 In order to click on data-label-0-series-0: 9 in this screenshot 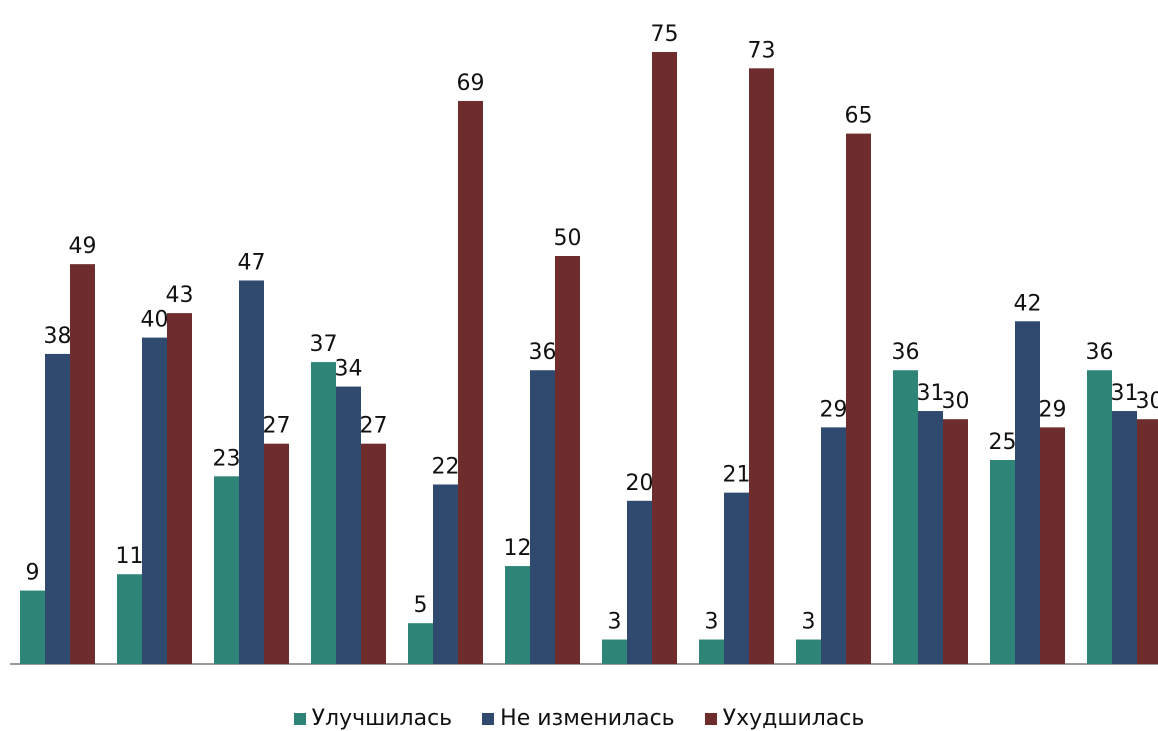, I will do `click(33, 573)`.